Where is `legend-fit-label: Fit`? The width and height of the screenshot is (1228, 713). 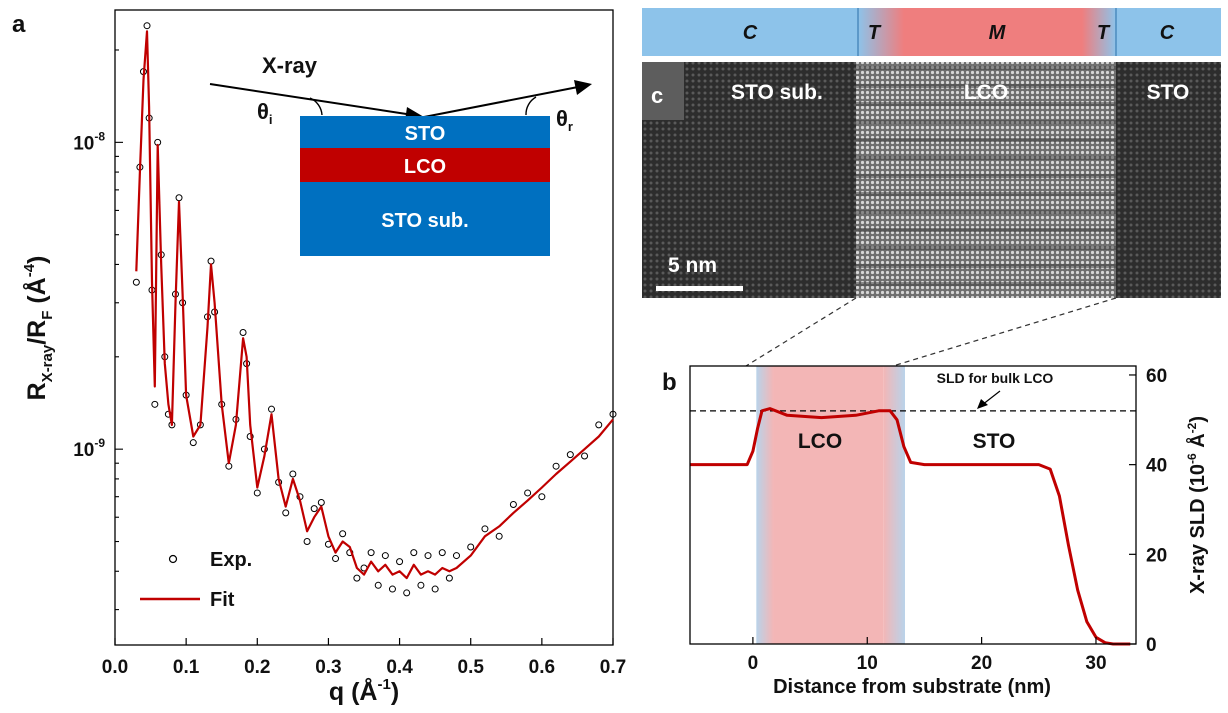 legend-fit-label: Fit is located at coordinates (222, 600).